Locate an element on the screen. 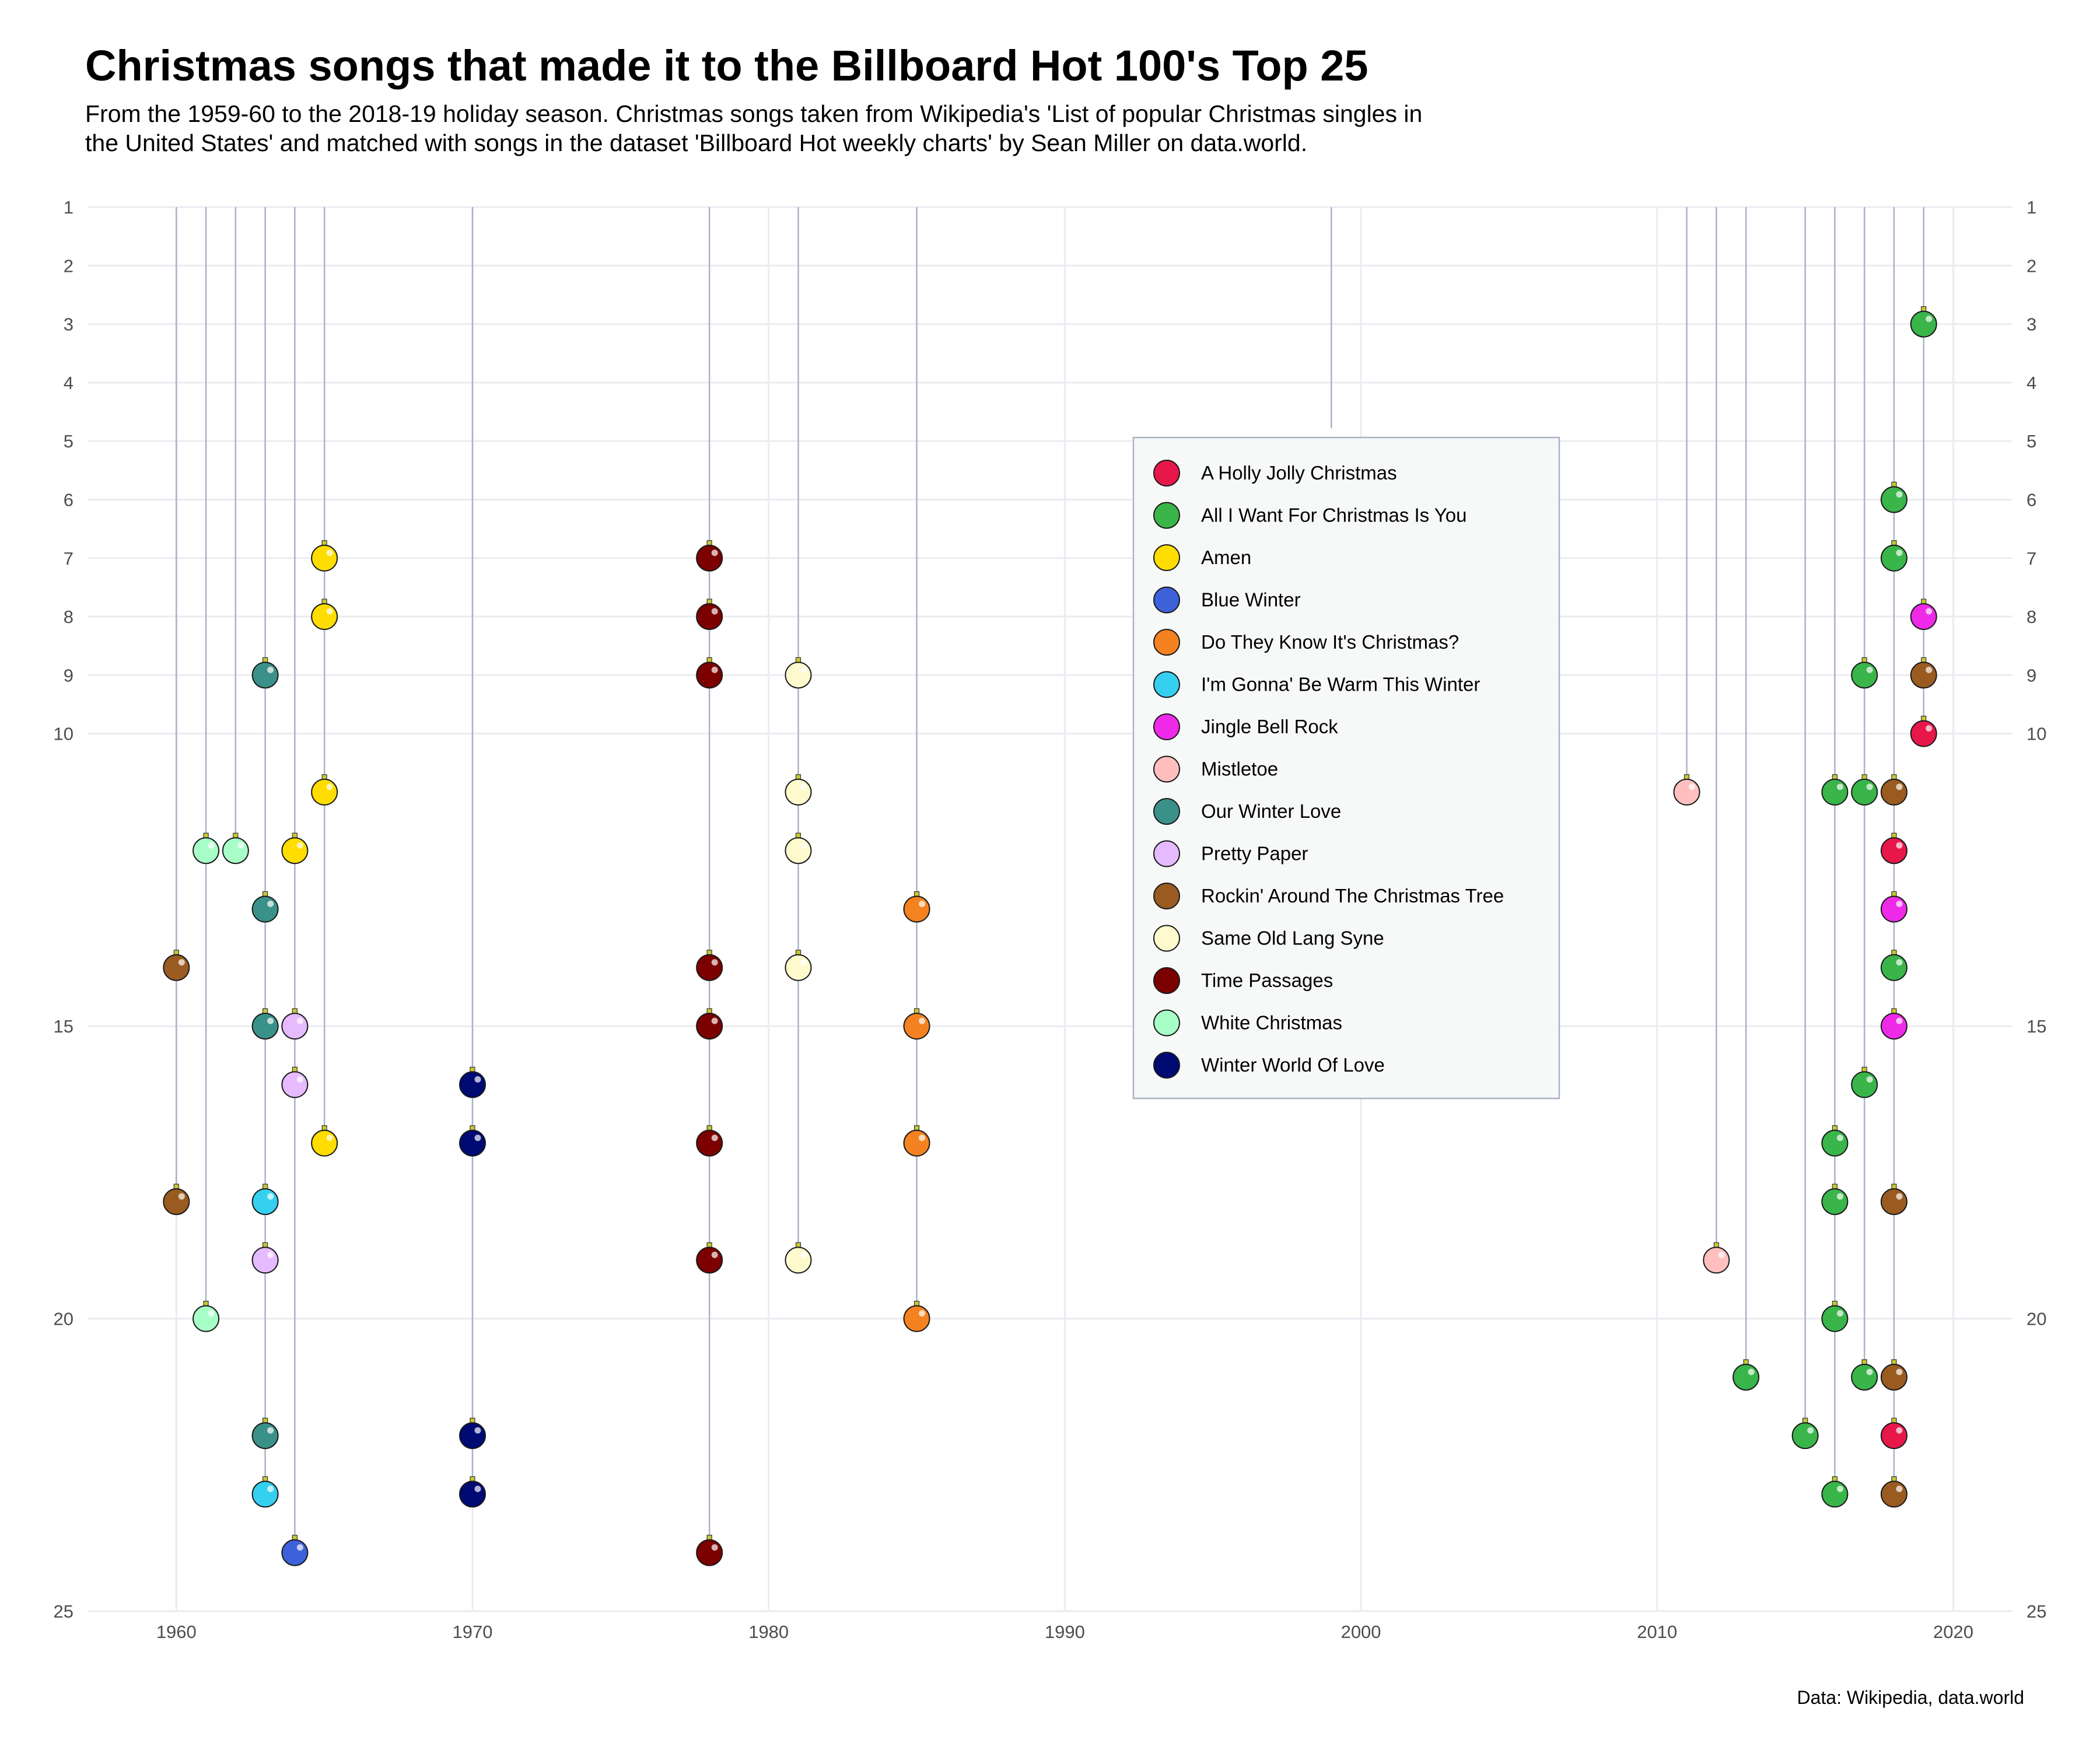  y-tick-label-right: 7 is located at coordinates (2031, 558).